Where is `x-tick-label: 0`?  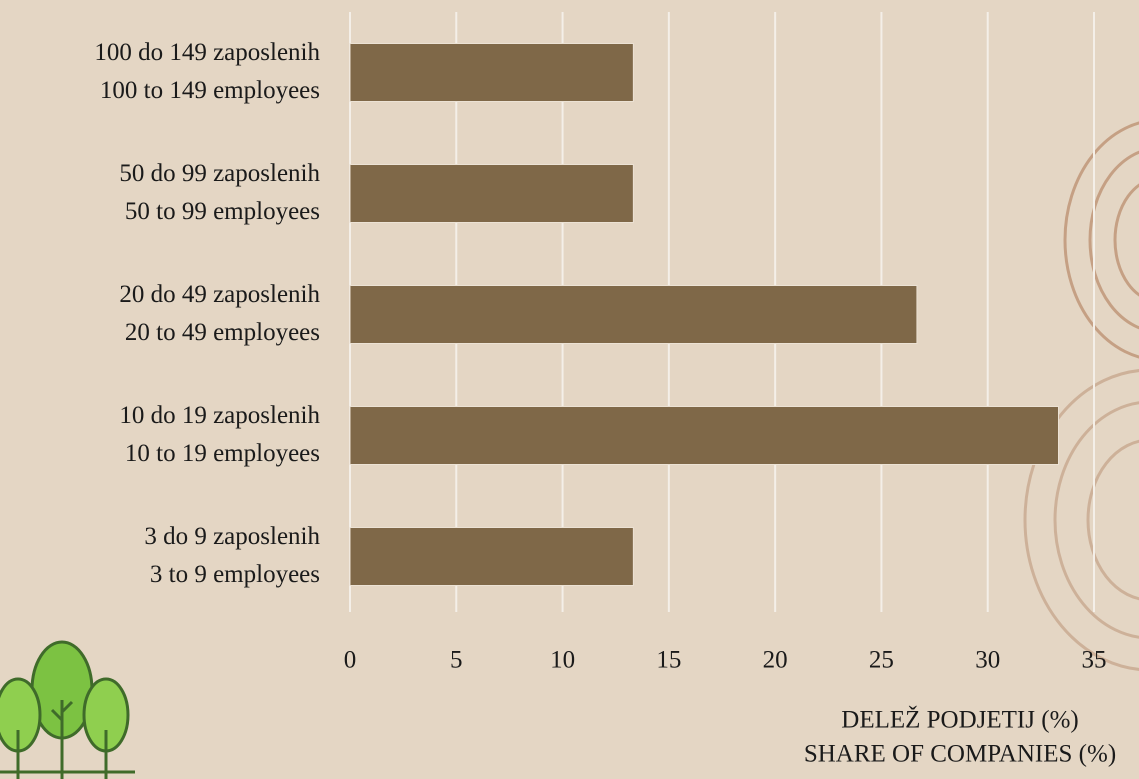 x-tick-label: 0 is located at coordinates (350, 660).